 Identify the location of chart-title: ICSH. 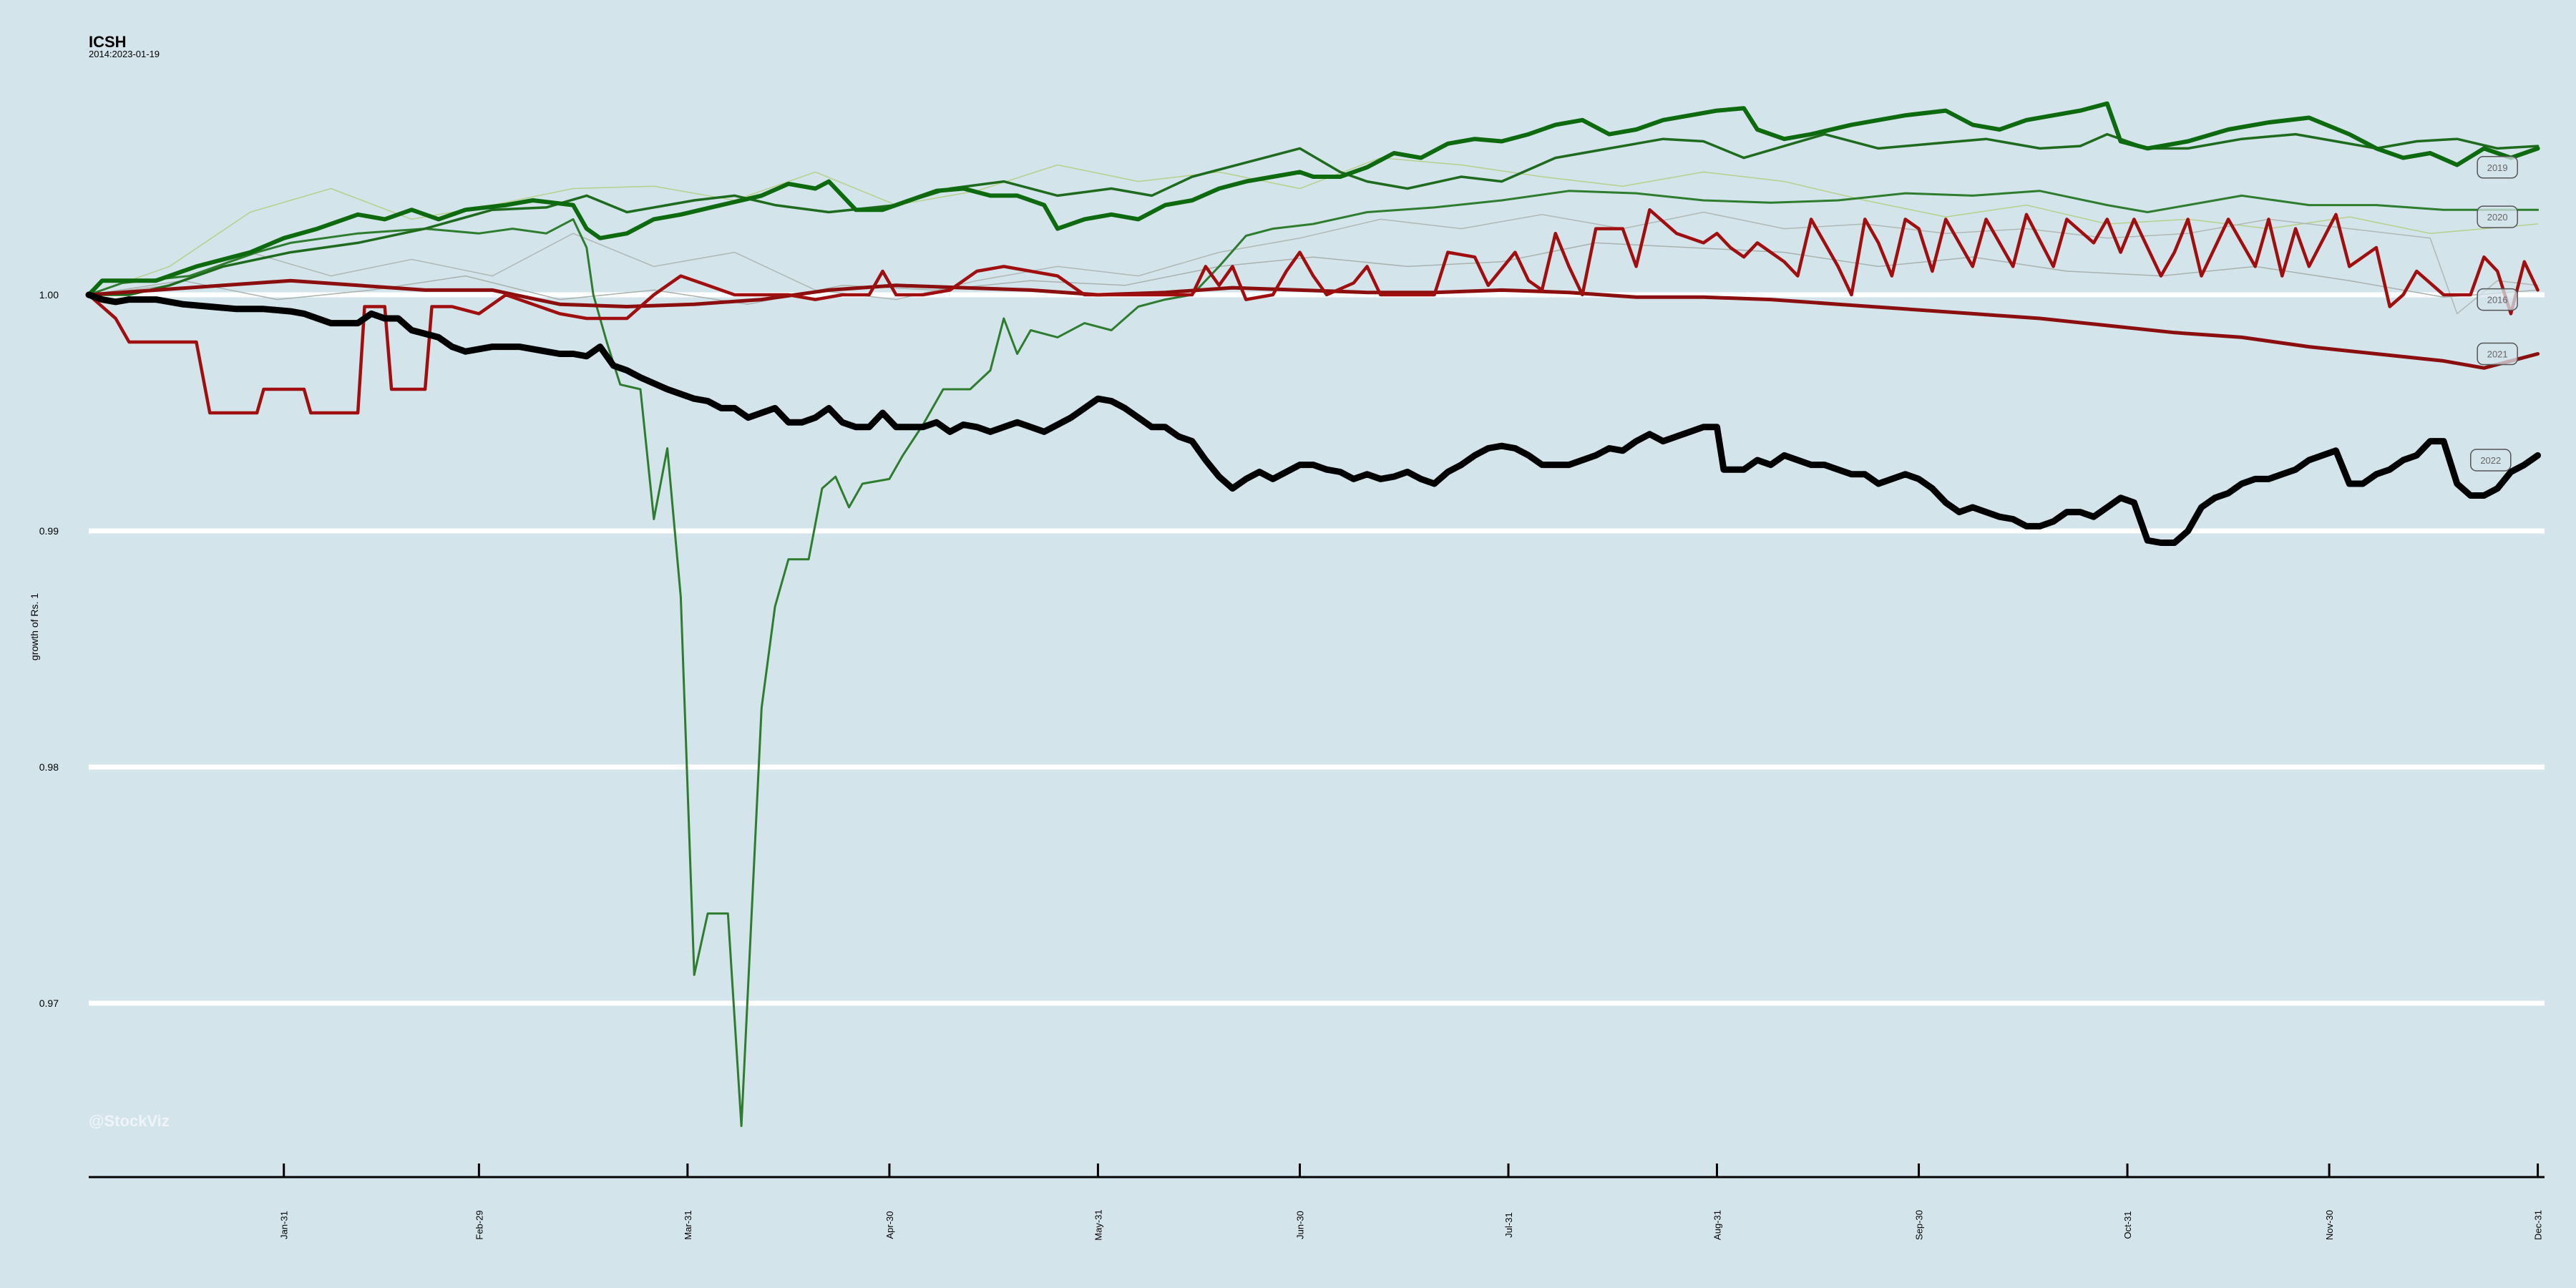
(108, 42).